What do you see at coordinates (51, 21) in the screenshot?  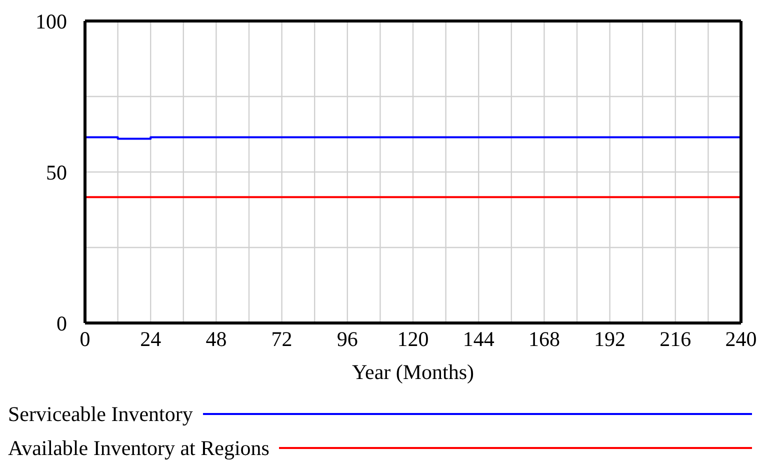 I see `y-tick-label: 100` at bounding box center [51, 21].